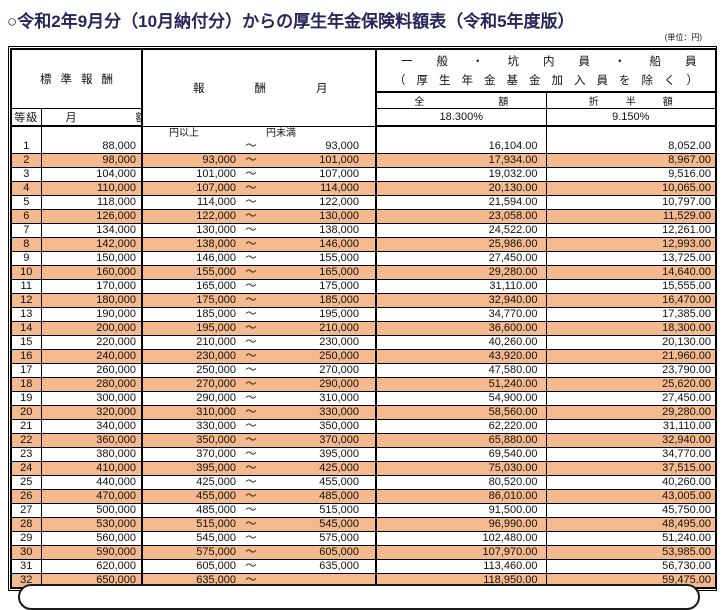 The image size is (724, 610). I want to click on full-amount-cell: 34,770.00, so click(461, 314).